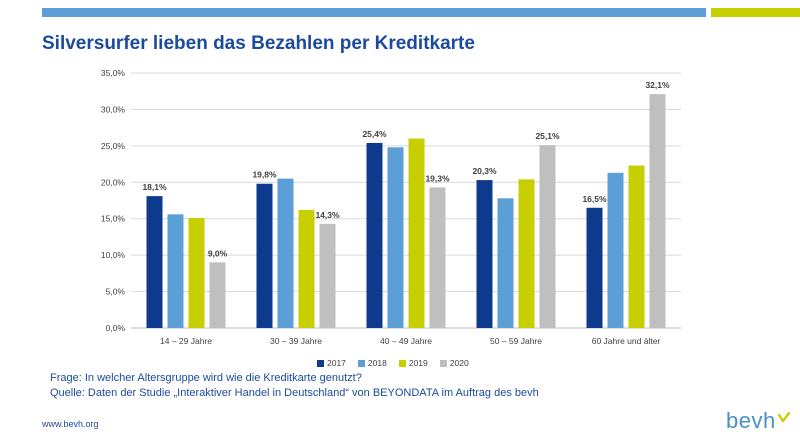 The height and width of the screenshot is (447, 800). Describe the element at coordinates (459, 363) in the screenshot. I see `legend-label: 2020` at that location.